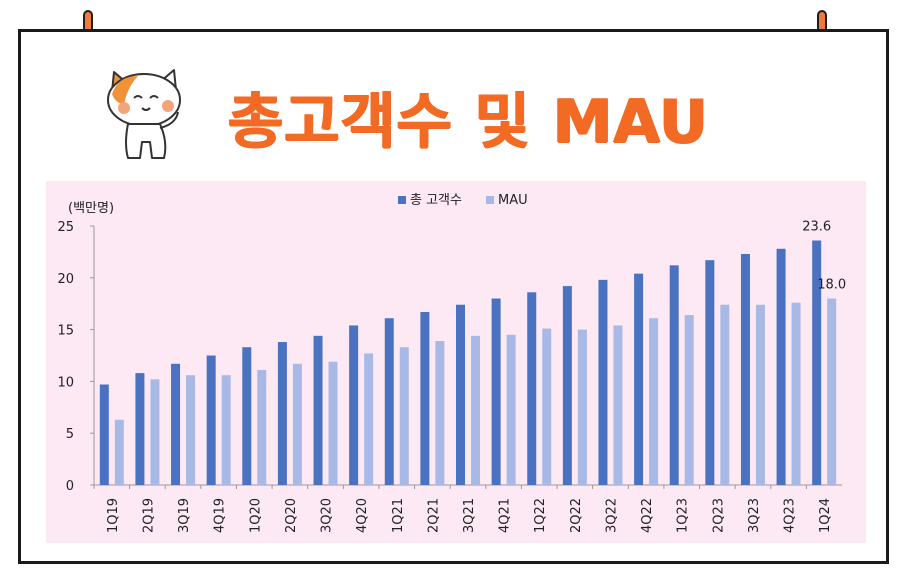 This screenshot has width=911, height=584. What do you see at coordinates (683, 515) in the screenshot?
I see `x-tick-label: 1Q23` at bounding box center [683, 515].